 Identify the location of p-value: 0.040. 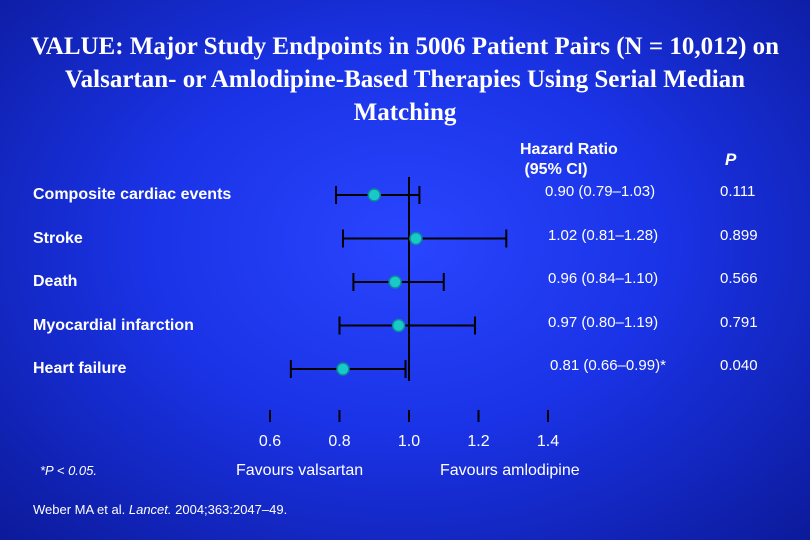
(739, 365).